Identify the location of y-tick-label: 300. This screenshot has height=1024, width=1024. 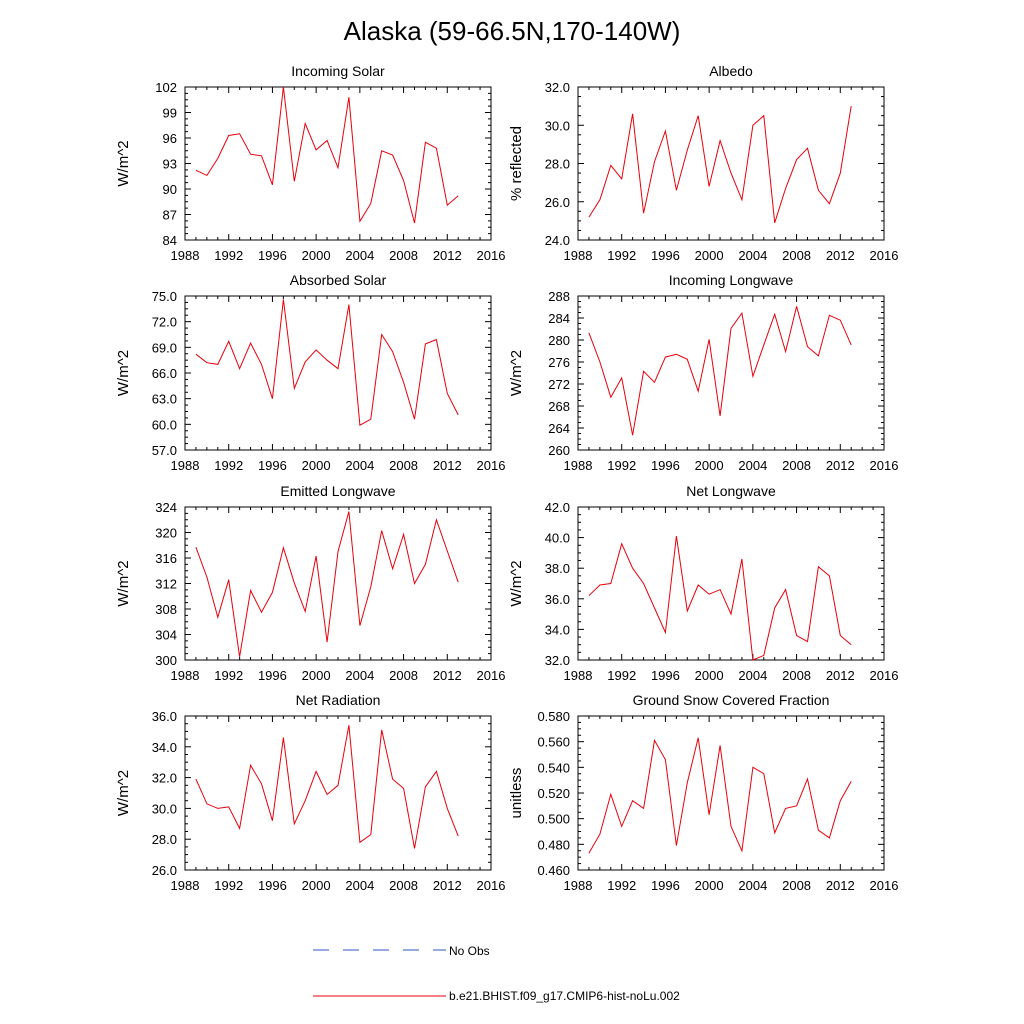
(166, 660).